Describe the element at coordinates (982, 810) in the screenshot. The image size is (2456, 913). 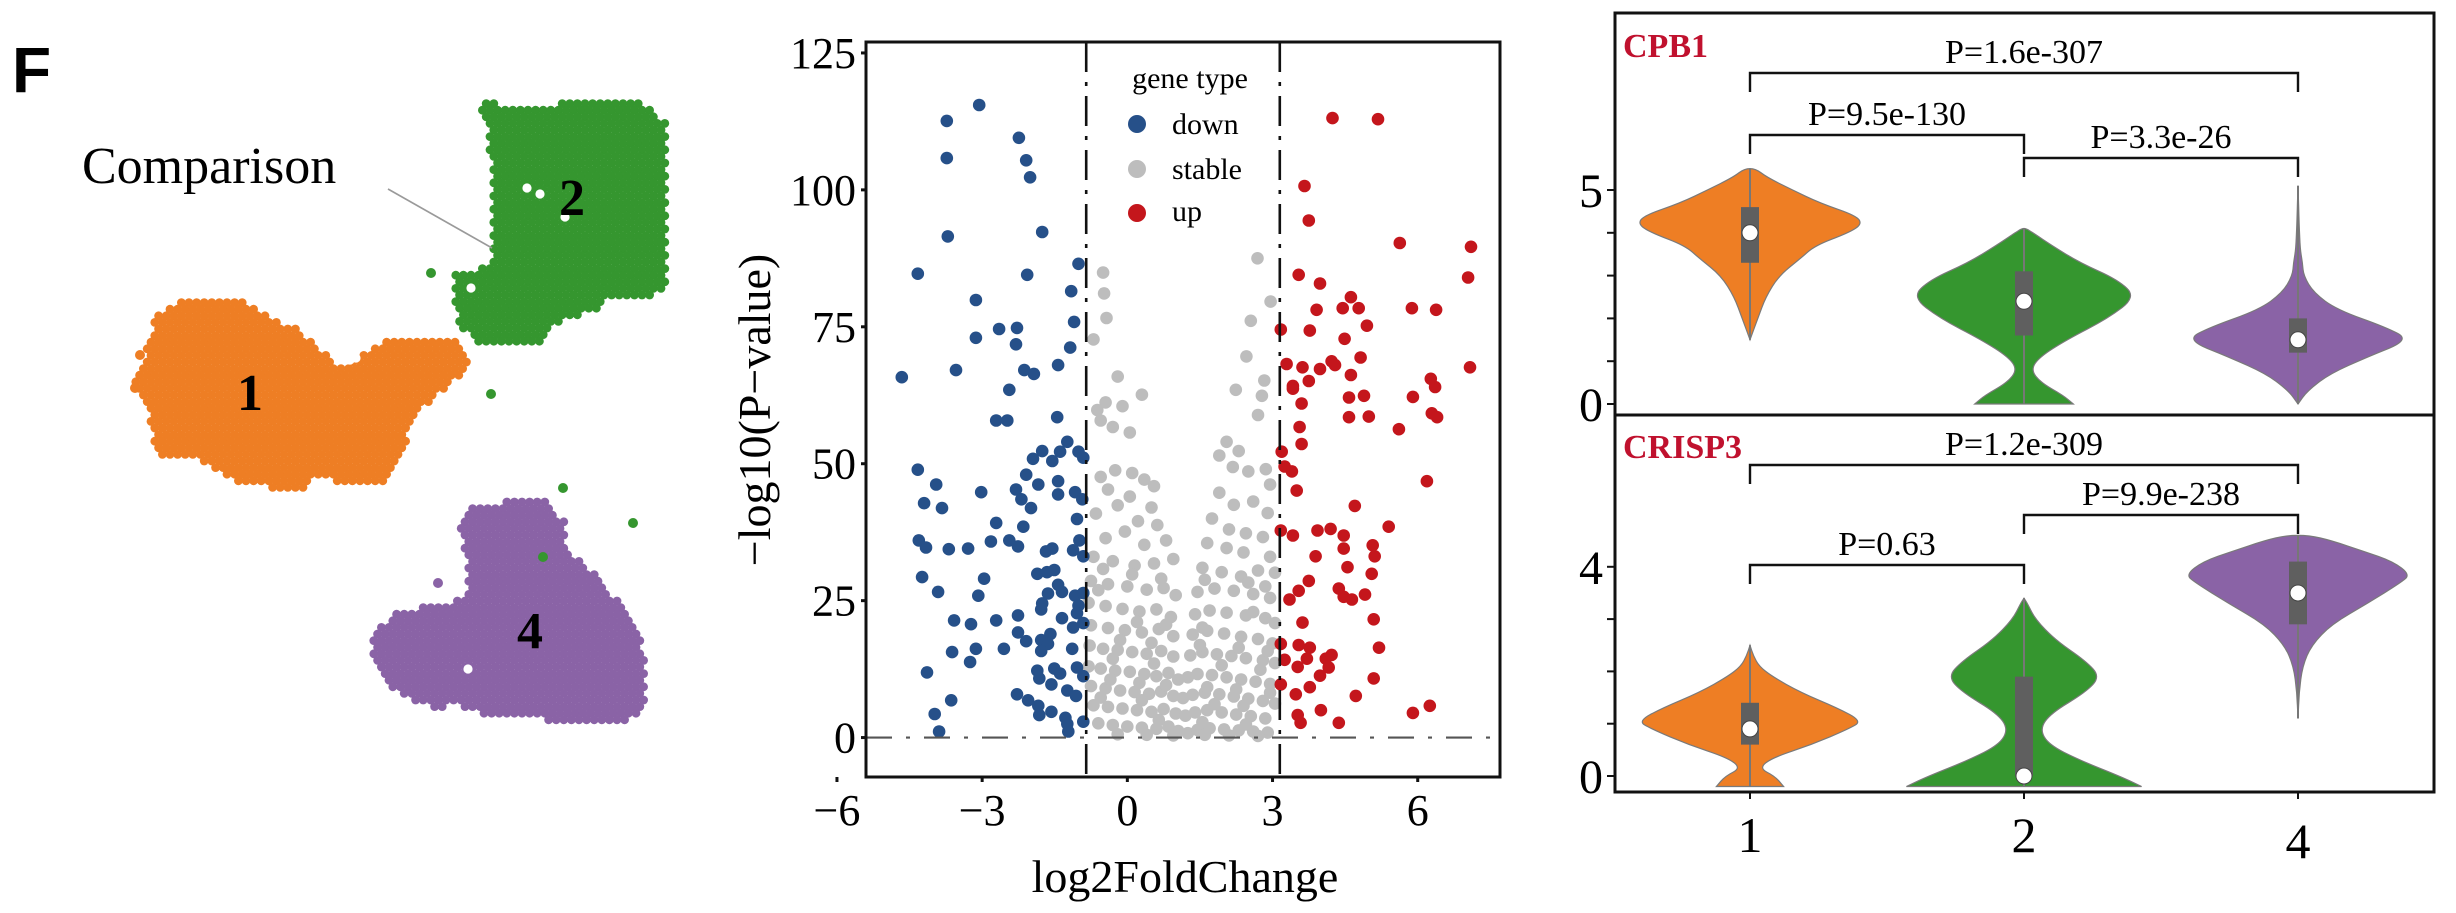
I see `x-tick-label: −3` at that location.